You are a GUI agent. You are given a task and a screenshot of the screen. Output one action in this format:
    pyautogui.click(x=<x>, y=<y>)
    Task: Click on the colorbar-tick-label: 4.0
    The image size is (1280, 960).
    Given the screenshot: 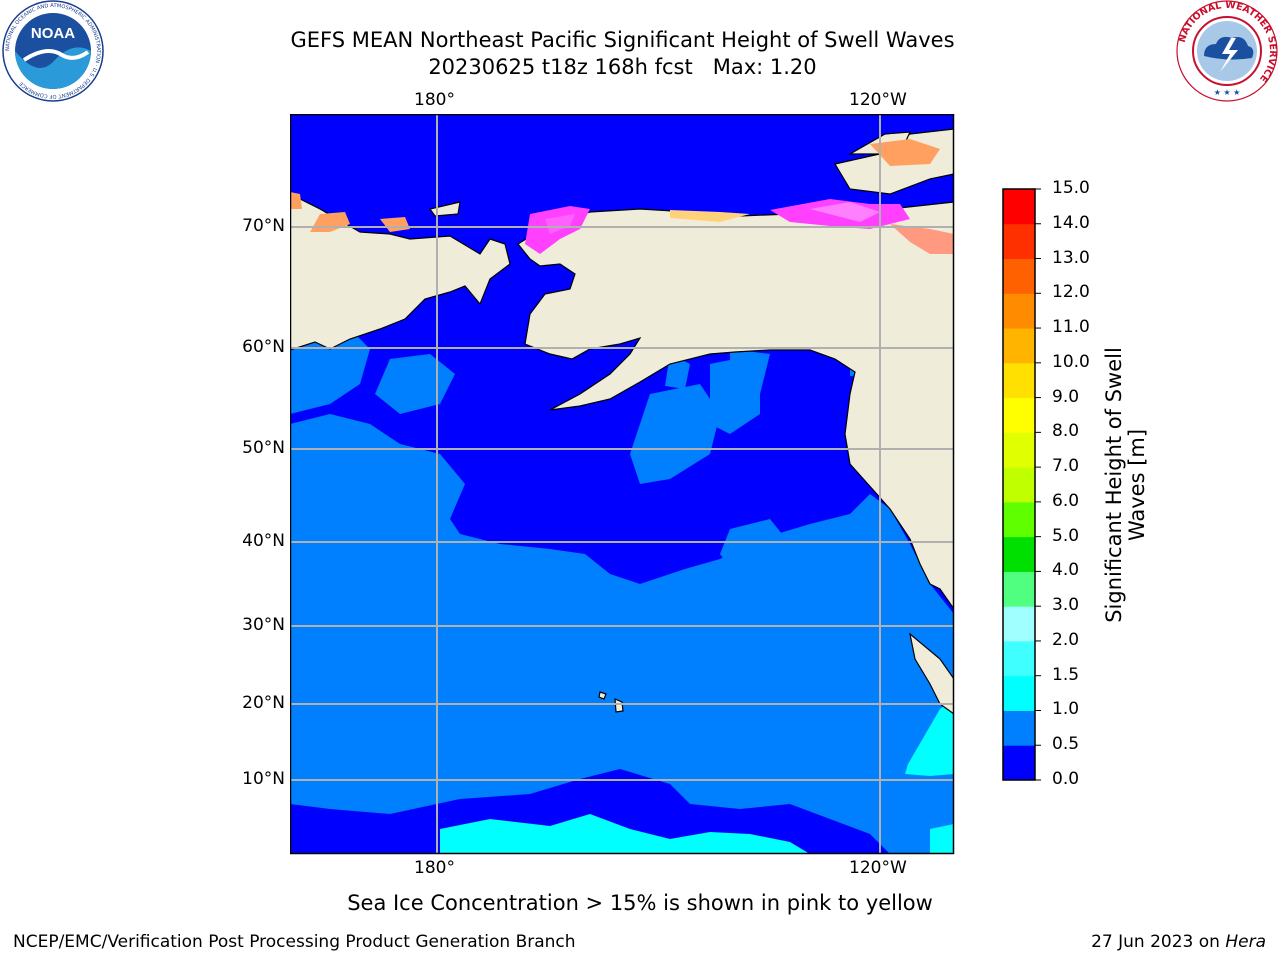 What is the action you would take?
    pyautogui.click(x=1066, y=570)
    